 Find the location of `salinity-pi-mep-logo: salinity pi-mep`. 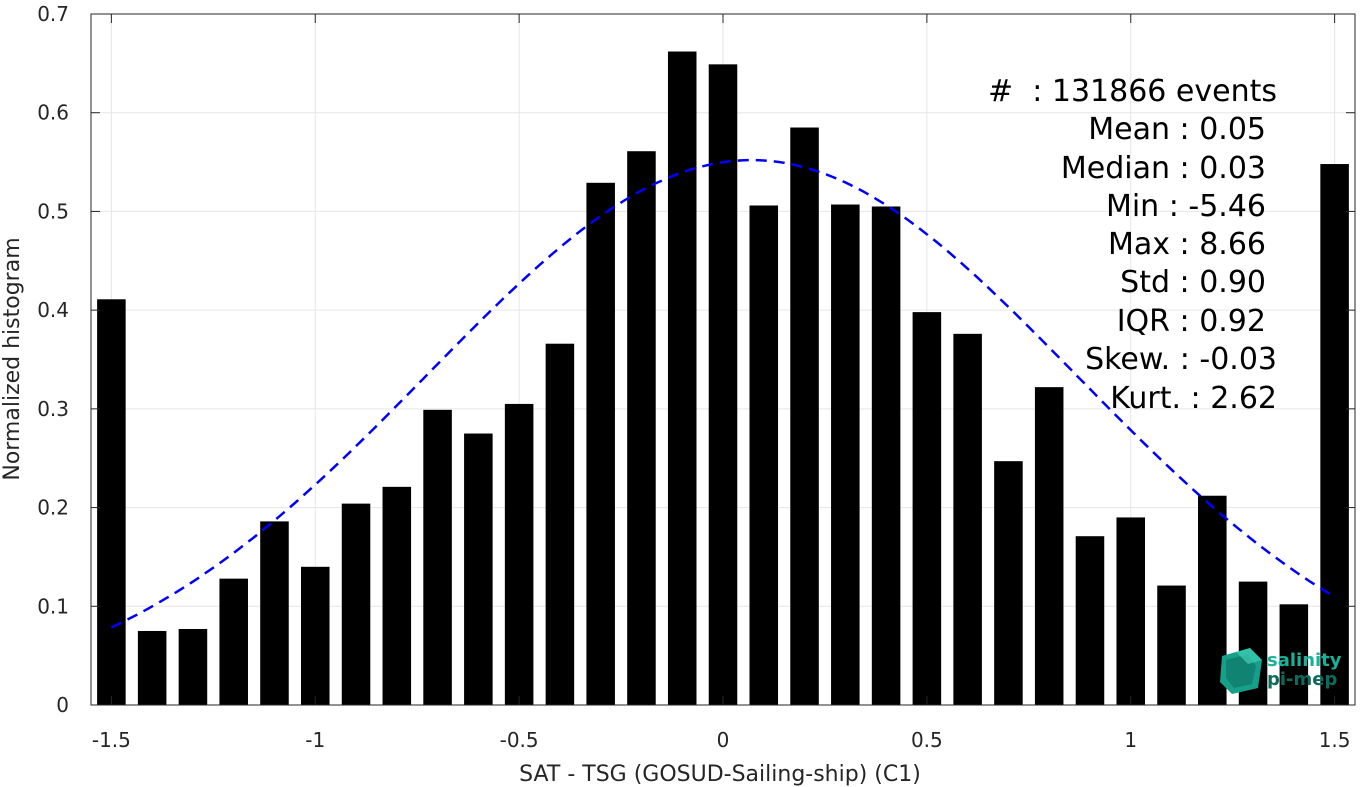

salinity-pi-mep-logo: salinity pi-mep is located at coordinates (1281, 671).